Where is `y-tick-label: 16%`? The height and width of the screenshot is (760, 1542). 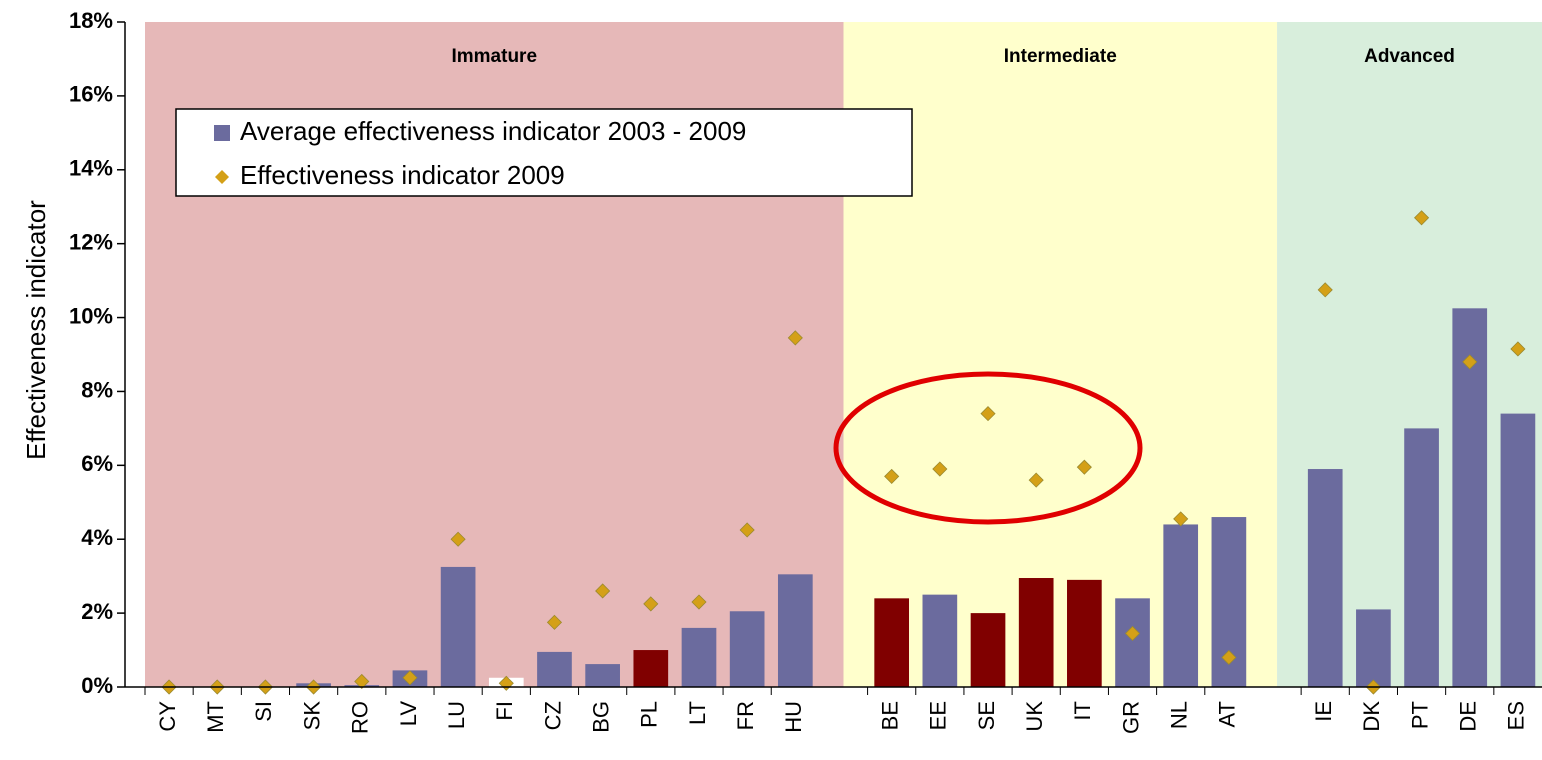
y-tick-label: 16% is located at coordinates (91, 94).